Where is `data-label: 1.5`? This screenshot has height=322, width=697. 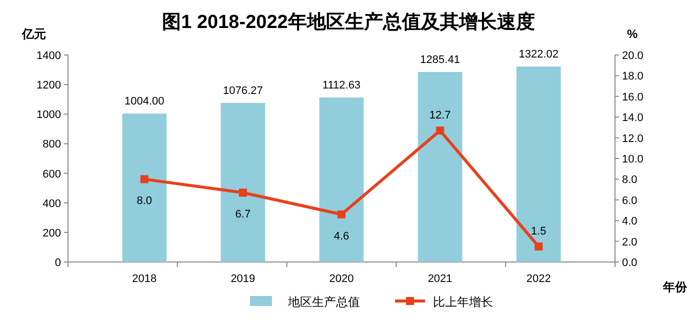 data-label: 1.5 is located at coordinates (538, 231).